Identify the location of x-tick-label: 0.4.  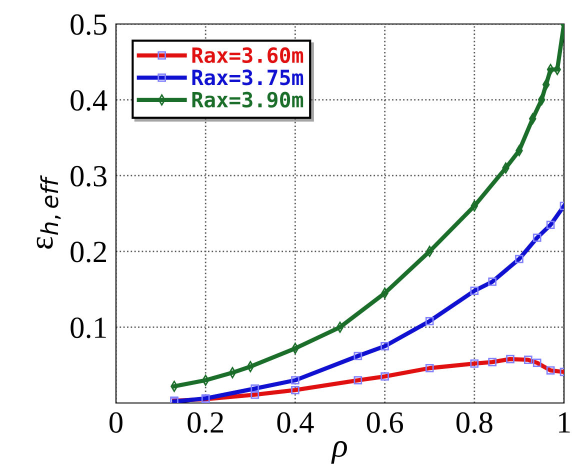
(295, 422).